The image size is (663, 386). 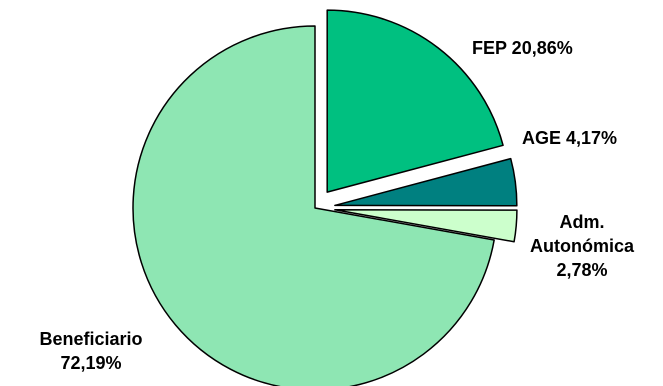 I want to click on slice-label-adm-line1: Adm., so click(x=582, y=222).